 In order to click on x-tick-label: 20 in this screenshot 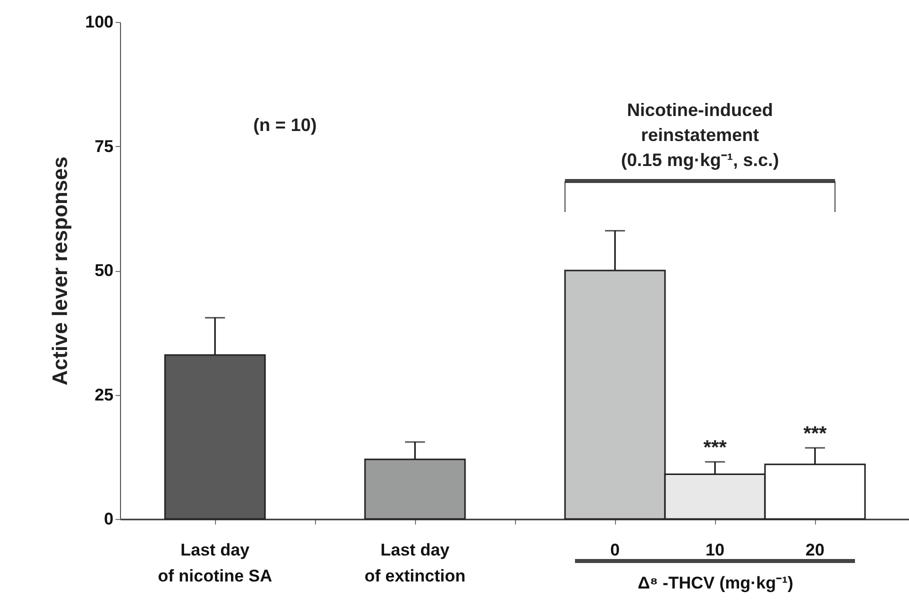, I will do `click(815, 550)`.